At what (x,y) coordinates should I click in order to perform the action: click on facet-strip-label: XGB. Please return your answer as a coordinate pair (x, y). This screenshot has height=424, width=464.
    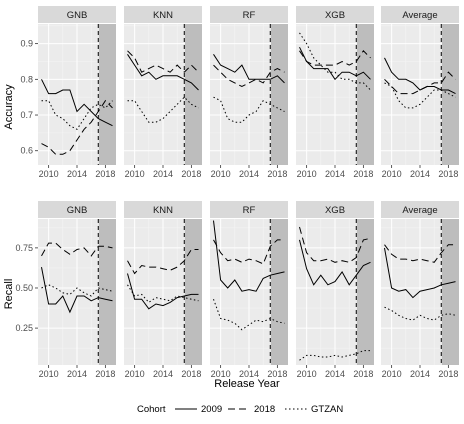
    Looking at the image, I should click on (335, 210).